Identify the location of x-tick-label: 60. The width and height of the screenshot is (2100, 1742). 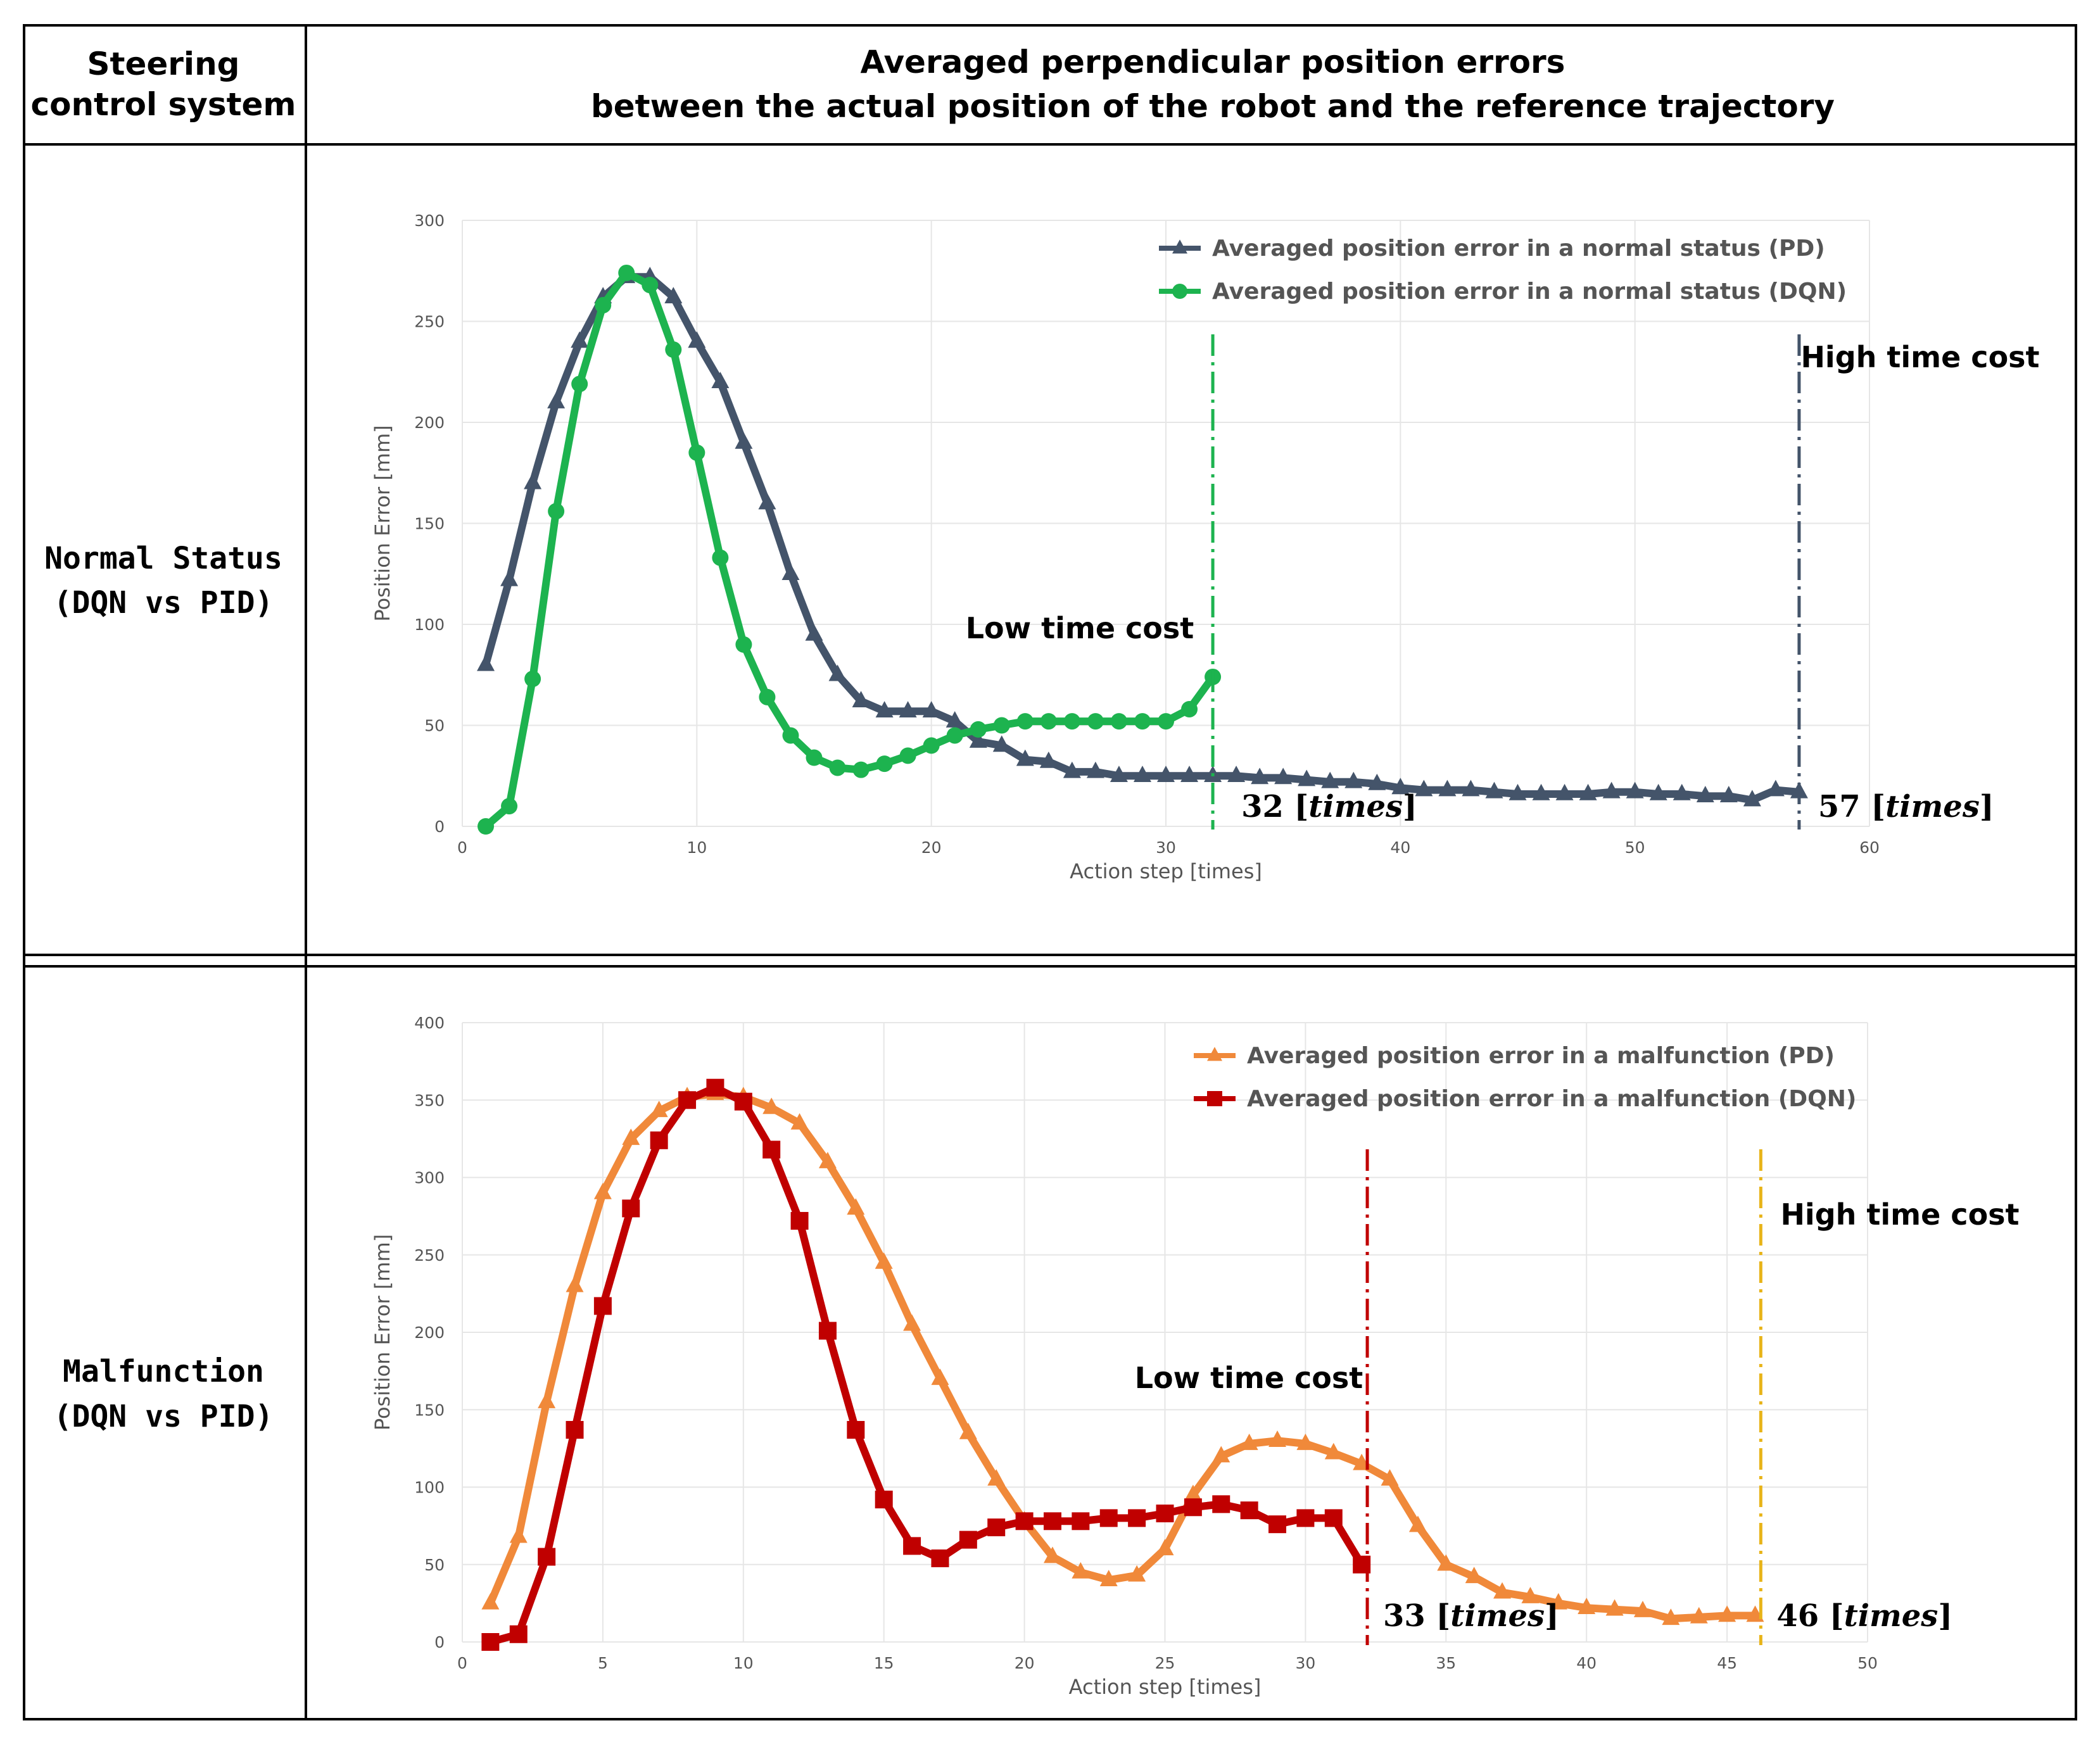
(1869, 847).